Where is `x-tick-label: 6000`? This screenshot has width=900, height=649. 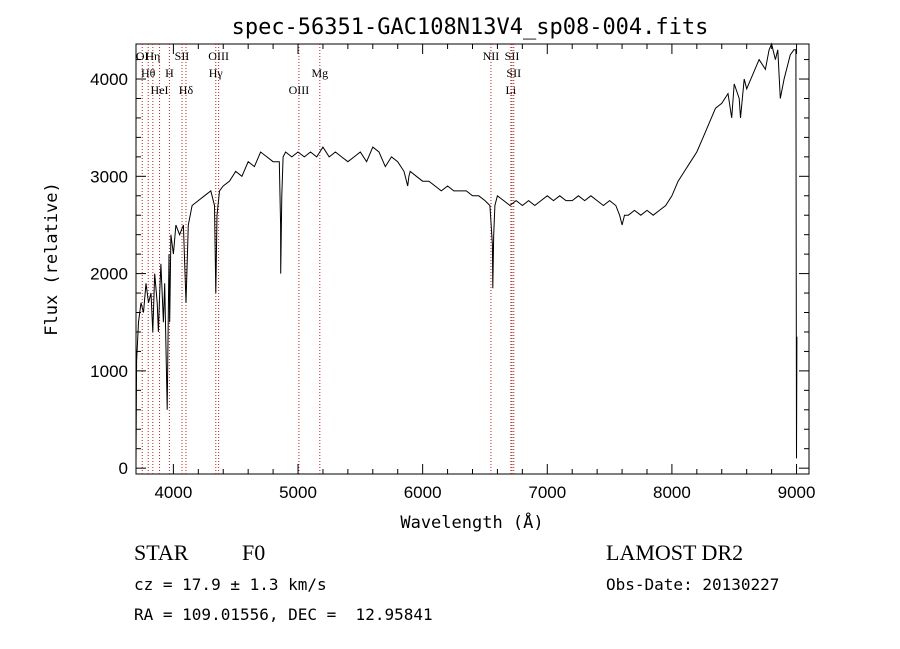
x-tick-label: 6000 is located at coordinates (423, 492).